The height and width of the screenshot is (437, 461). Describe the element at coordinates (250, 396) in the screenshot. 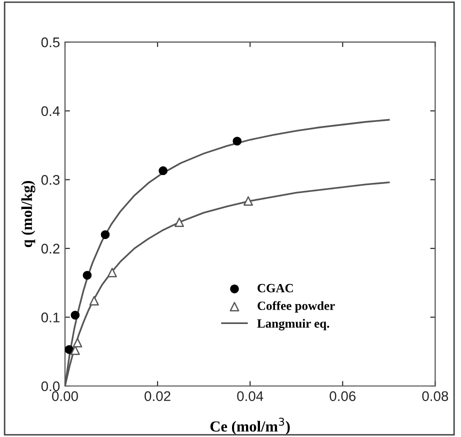

I see `x-tick-label: 0.04` at that location.